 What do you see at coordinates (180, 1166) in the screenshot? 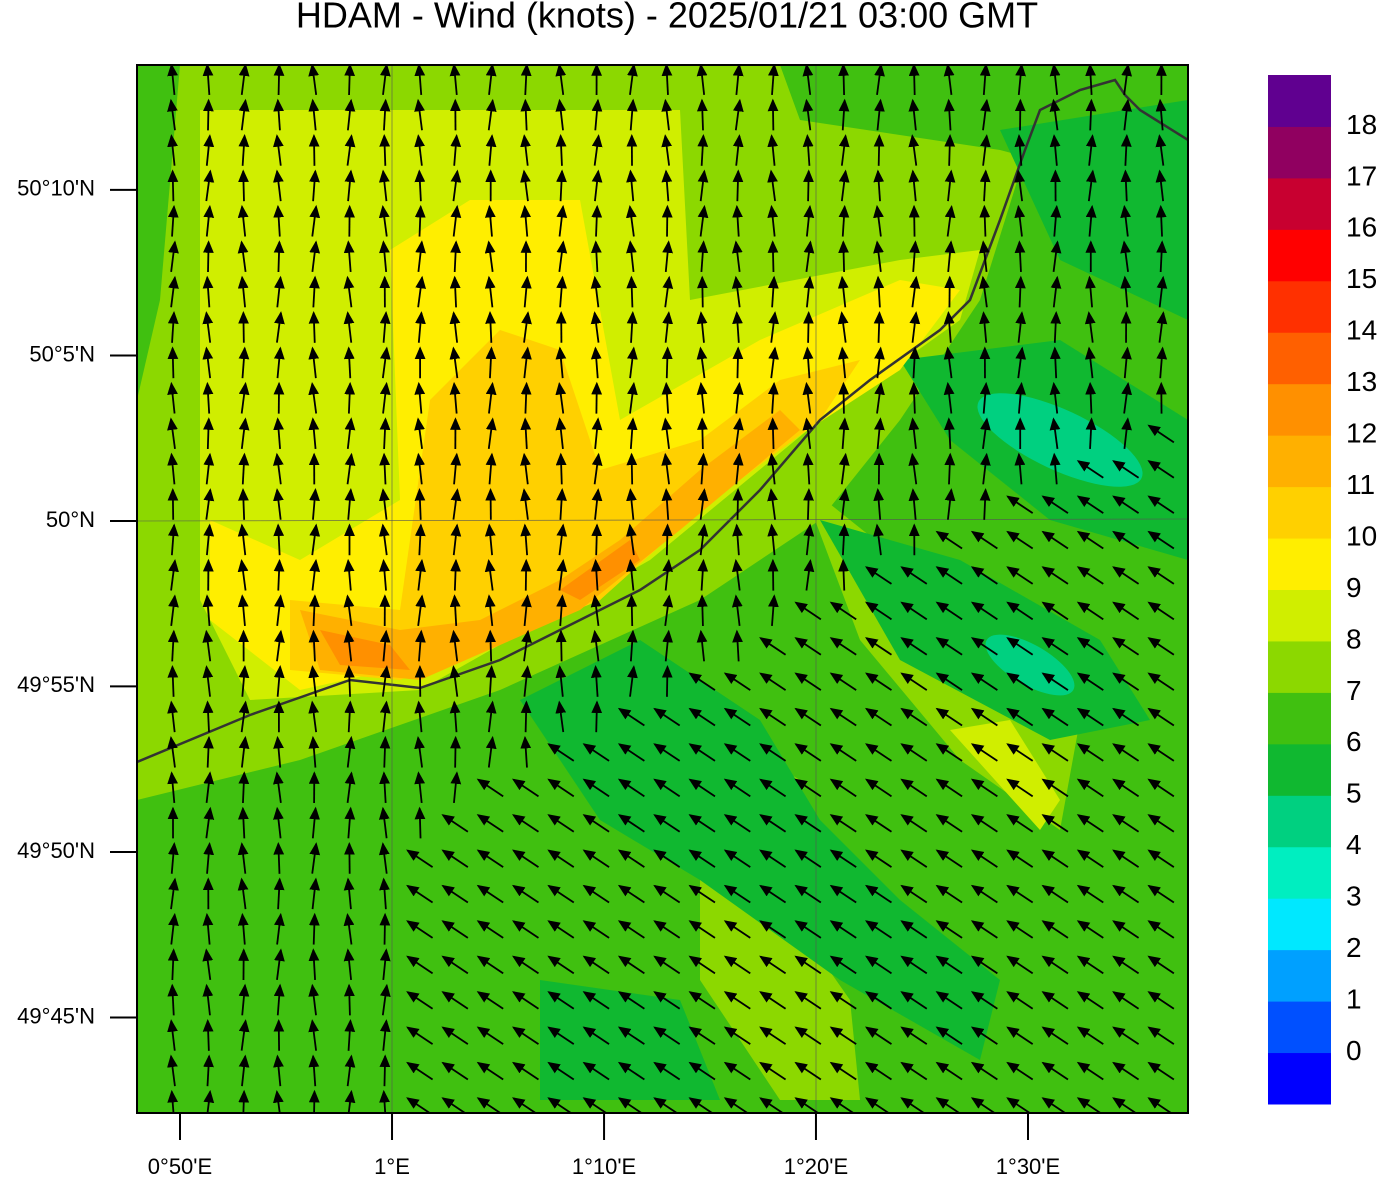
I see `lon-label: 0°50'E` at bounding box center [180, 1166].